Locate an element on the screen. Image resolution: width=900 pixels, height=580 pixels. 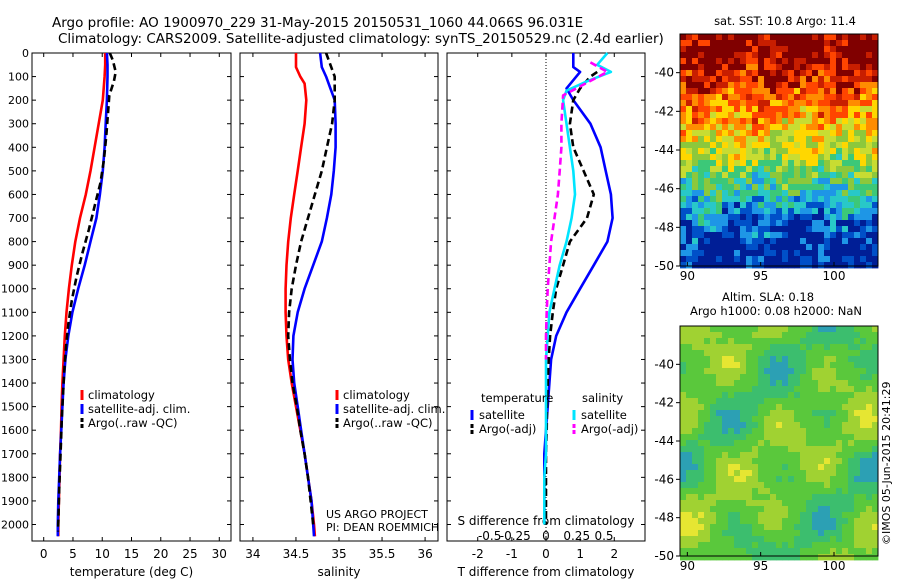
y-tick-label: -50 is located at coordinates (664, 556).